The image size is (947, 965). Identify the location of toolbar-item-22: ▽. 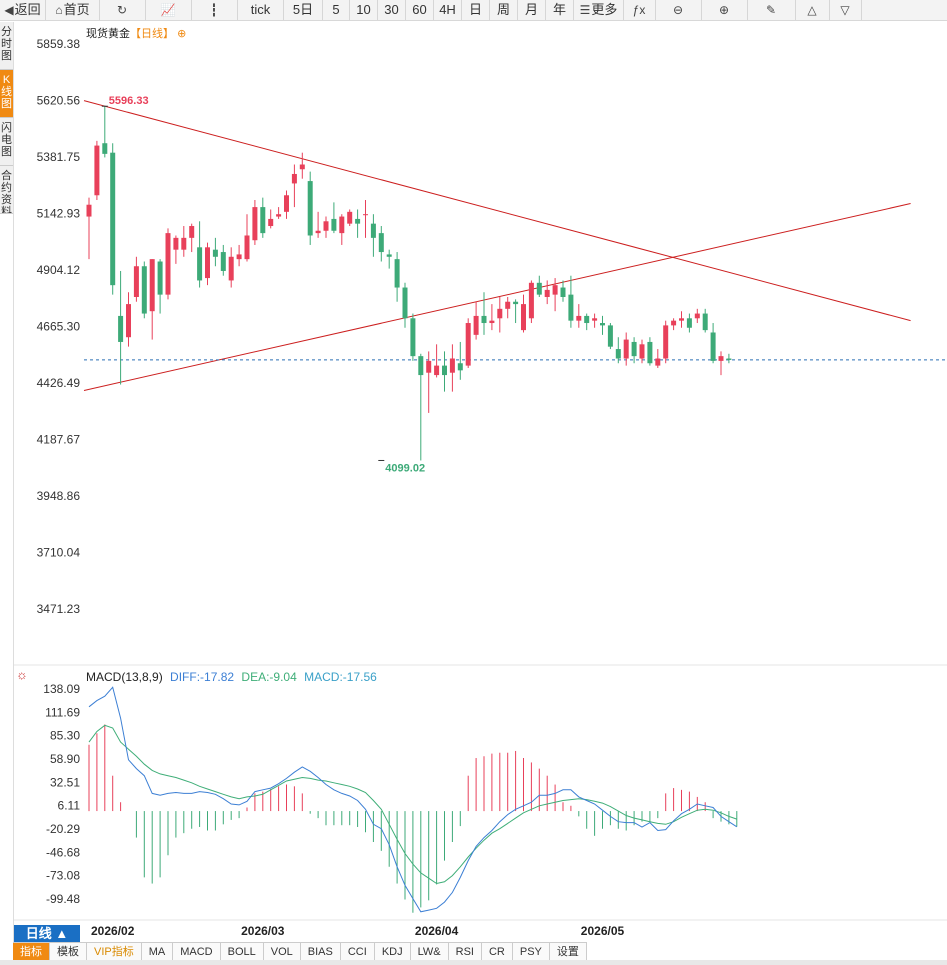
(846, 10).